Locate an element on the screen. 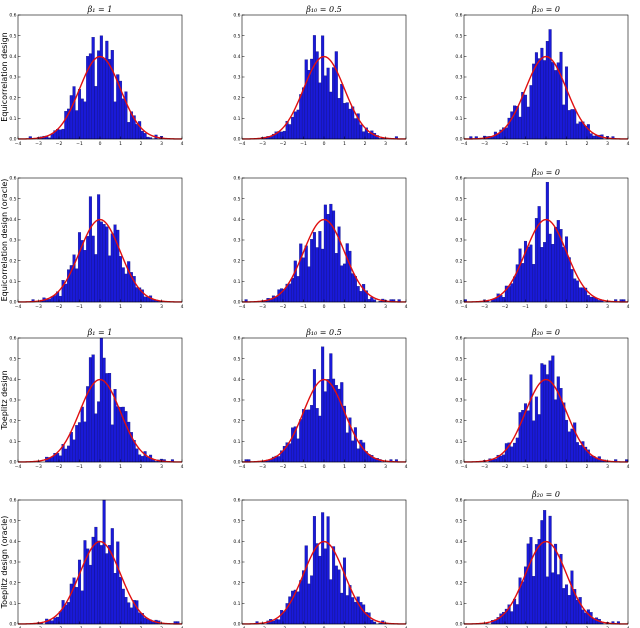 The height and width of the screenshot is (628, 640). panel-title: β₁ = 1 is located at coordinates (100, 9).